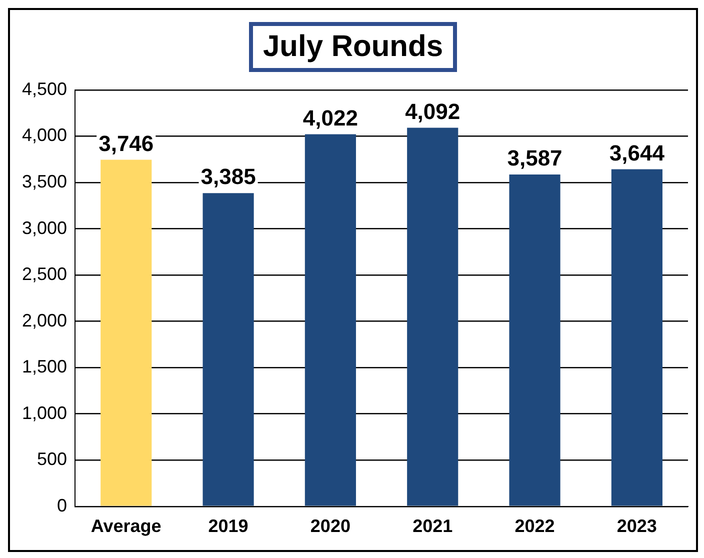 This screenshot has width=704, height=558. I want to click on y-tick-label: 500, so click(52, 459).